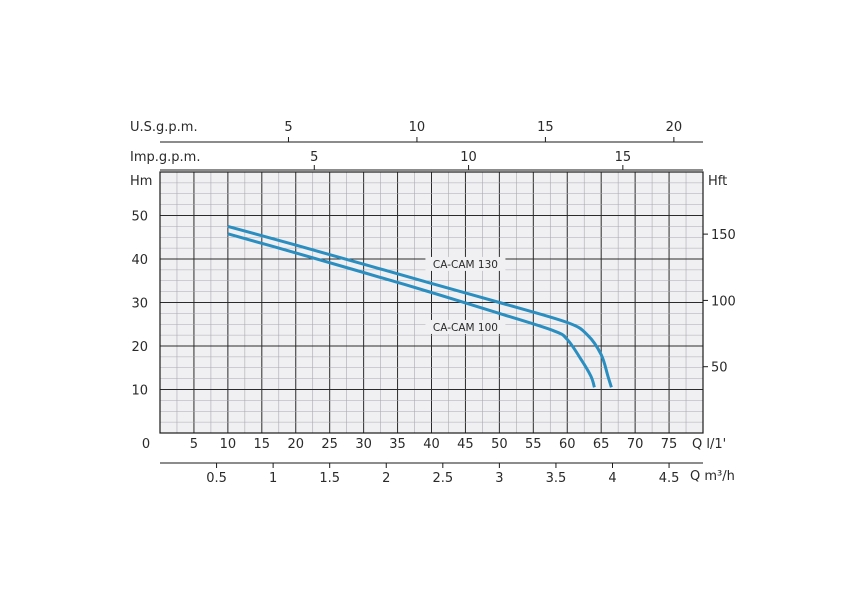 Image resolution: width=865 pixels, height=615 pixels. Describe the element at coordinates (723, 235) in the screenshot. I see `hft-tick-label: 150` at that location.